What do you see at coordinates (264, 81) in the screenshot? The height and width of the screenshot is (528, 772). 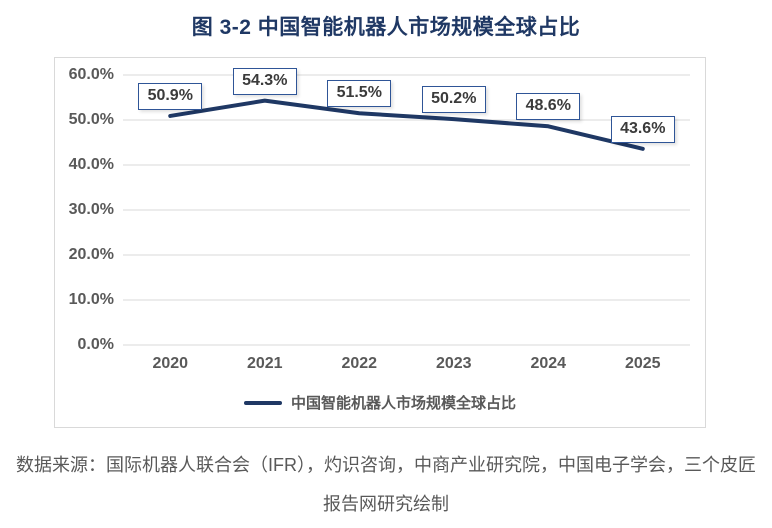 I see `data-point-label: 54.3%` at bounding box center [264, 81].